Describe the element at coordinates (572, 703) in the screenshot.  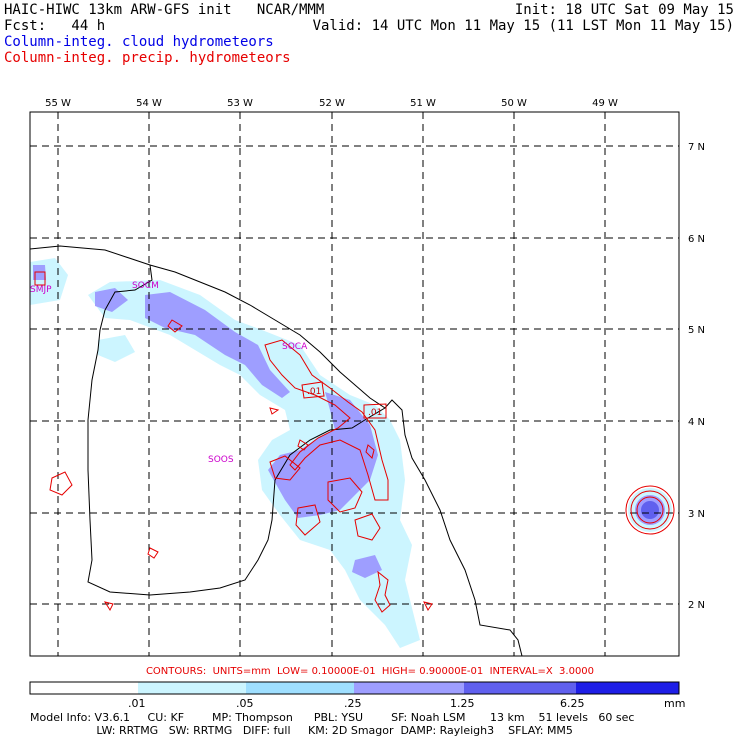
I see `legend-label: 6.25` at that location.